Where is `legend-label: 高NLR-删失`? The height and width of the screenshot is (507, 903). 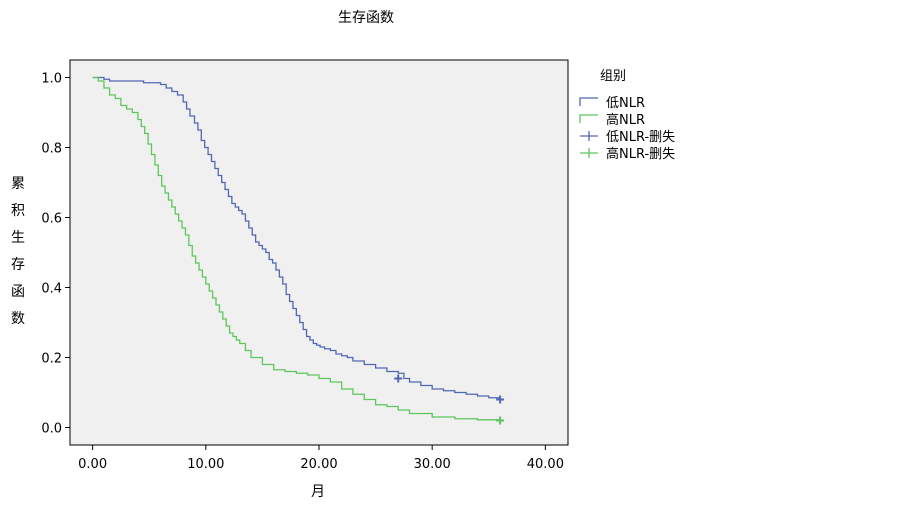 legend-label: 高NLR-删失 is located at coordinates (640, 154).